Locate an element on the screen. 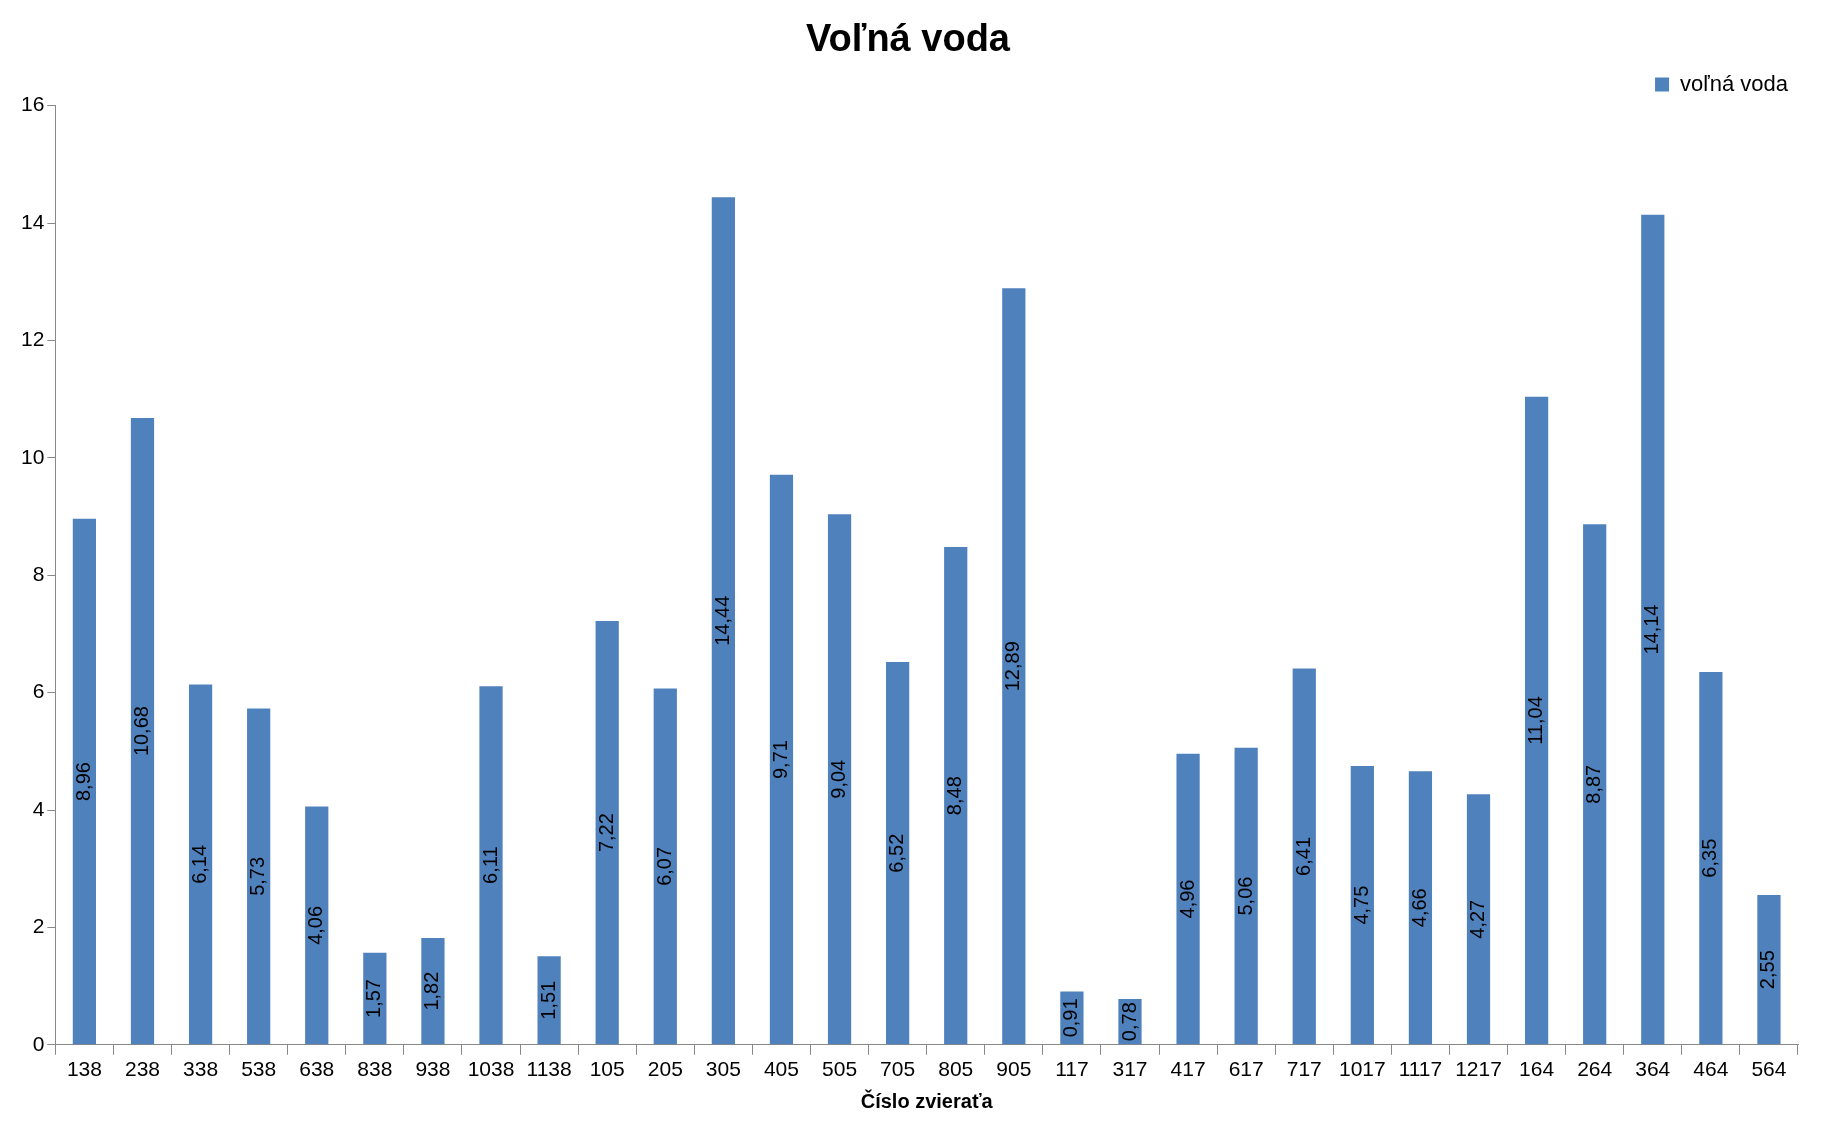 The width and height of the screenshot is (1823, 1146). data-label: 12,89 is located at coordinates (1012, 666).